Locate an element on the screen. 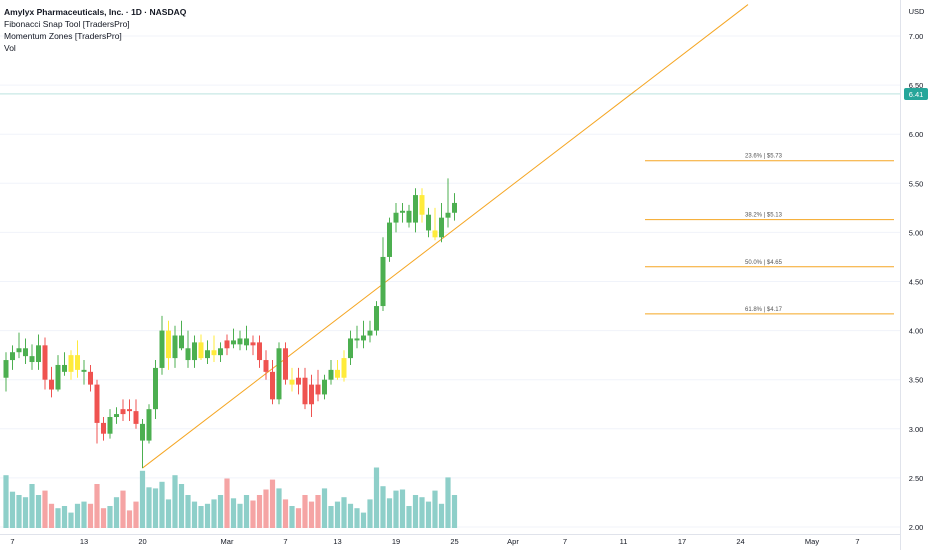  y-tick-label: 5.50 is located at coordinates (916, 183).